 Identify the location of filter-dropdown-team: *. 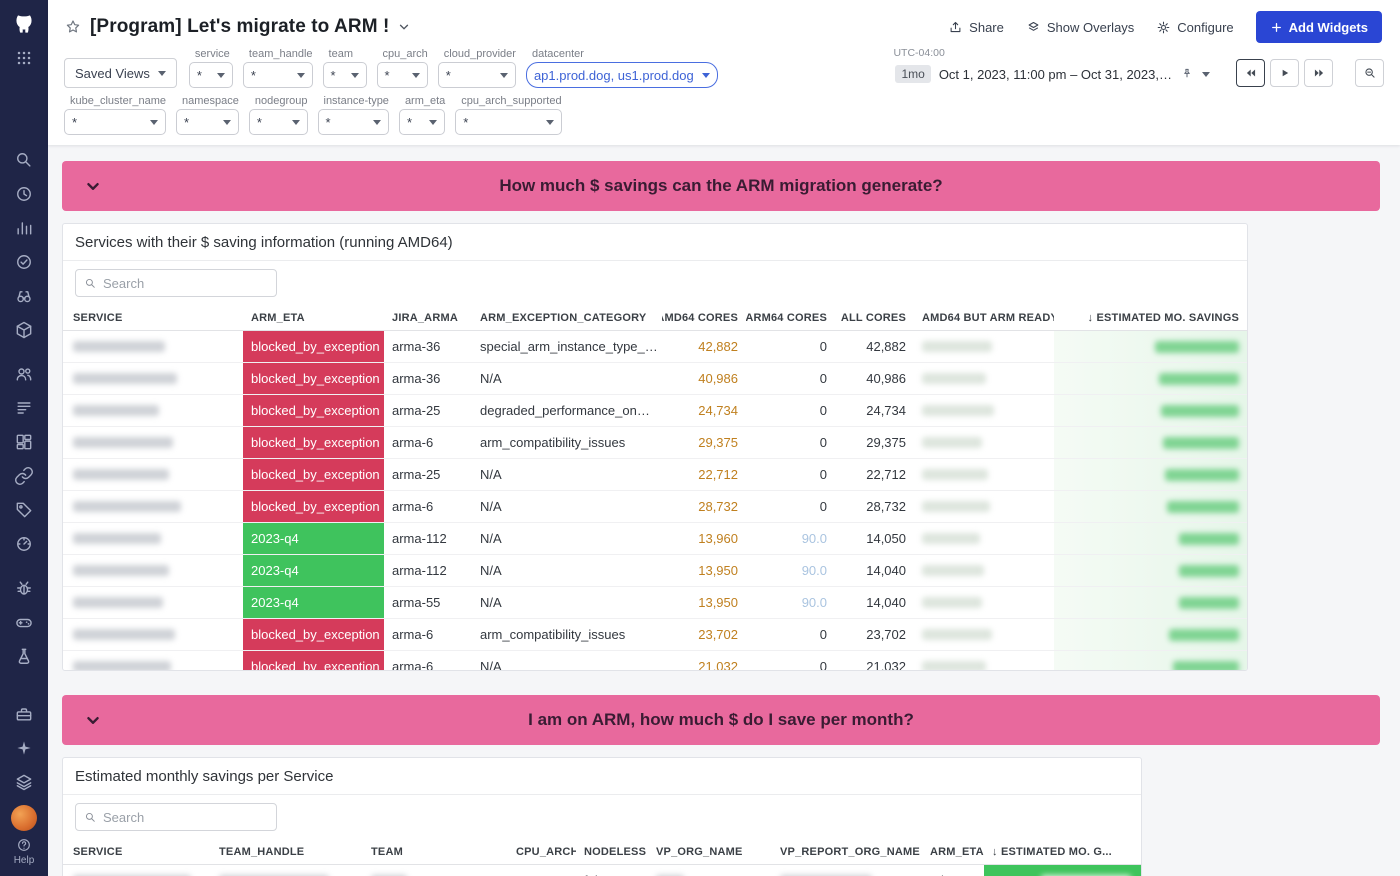
(344, 75).